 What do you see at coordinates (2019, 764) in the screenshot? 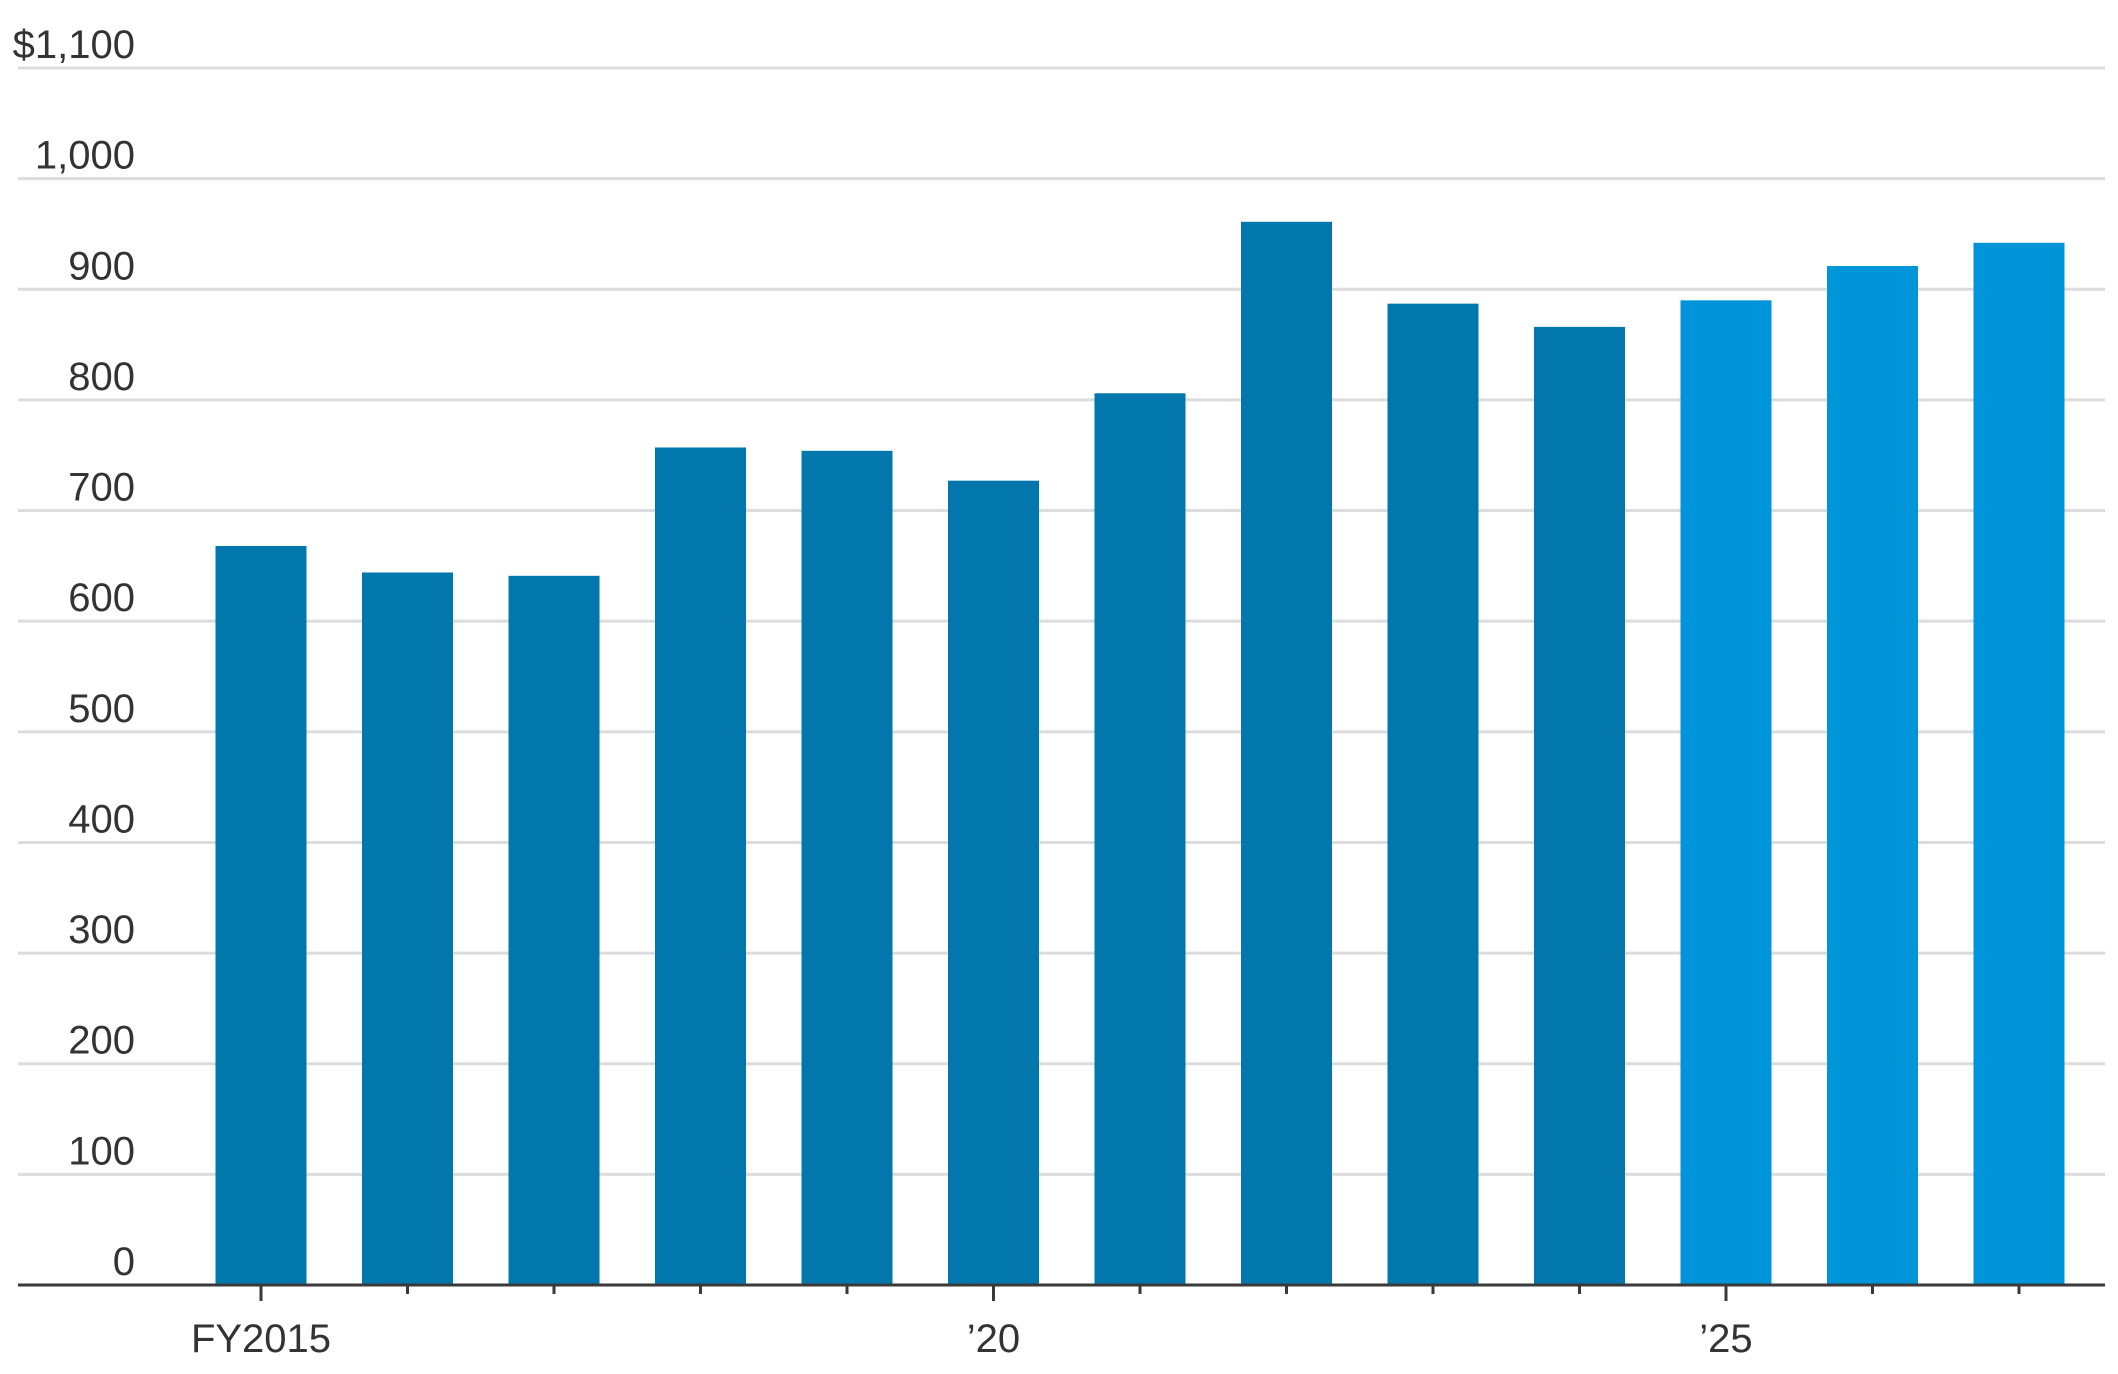
I see `bar-2027` at bounding box center [2019, 764].